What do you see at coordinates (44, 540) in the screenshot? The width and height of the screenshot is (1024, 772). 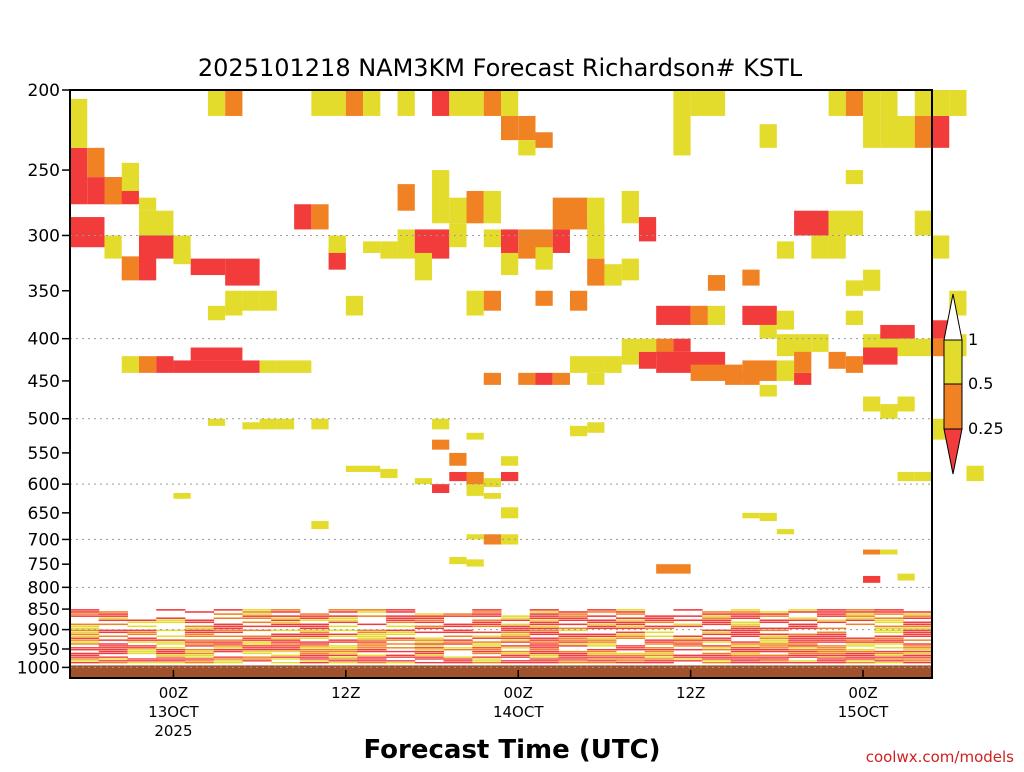 I see `y-tick-label: 700` at bounding box center [44, 540].